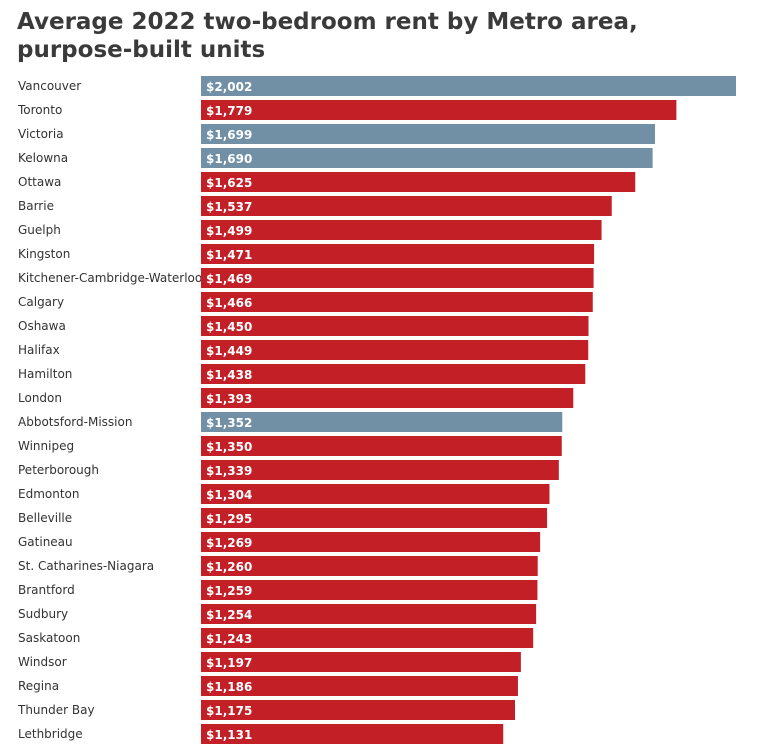 This screenshot has width=767, height=744. What do you see at coordinates (40, 398) in the screenshot?
I see `category-label: London` at bounding box center [40, 398].